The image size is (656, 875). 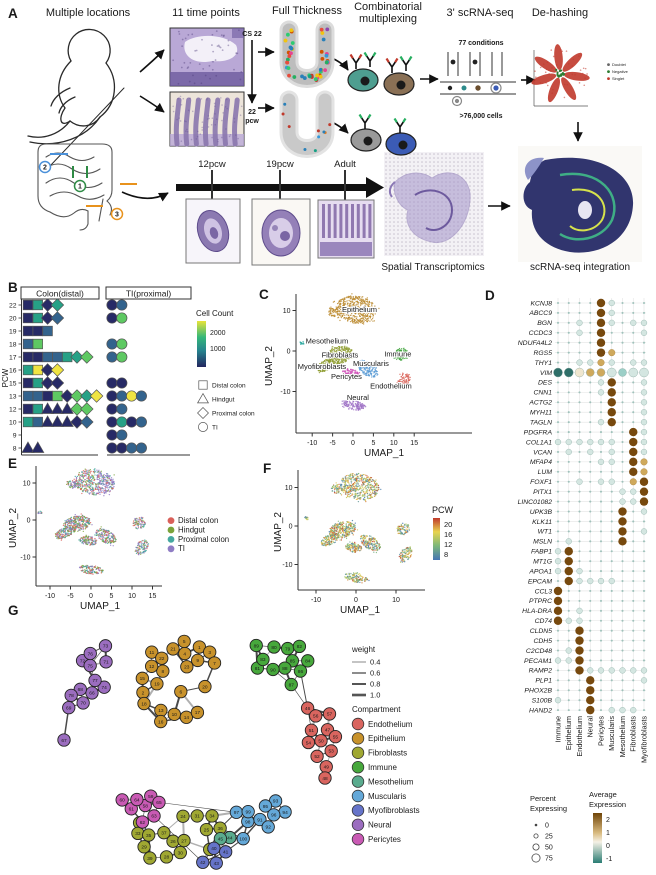 I want to click on svg-text: 1, so click(x=608, y=833).